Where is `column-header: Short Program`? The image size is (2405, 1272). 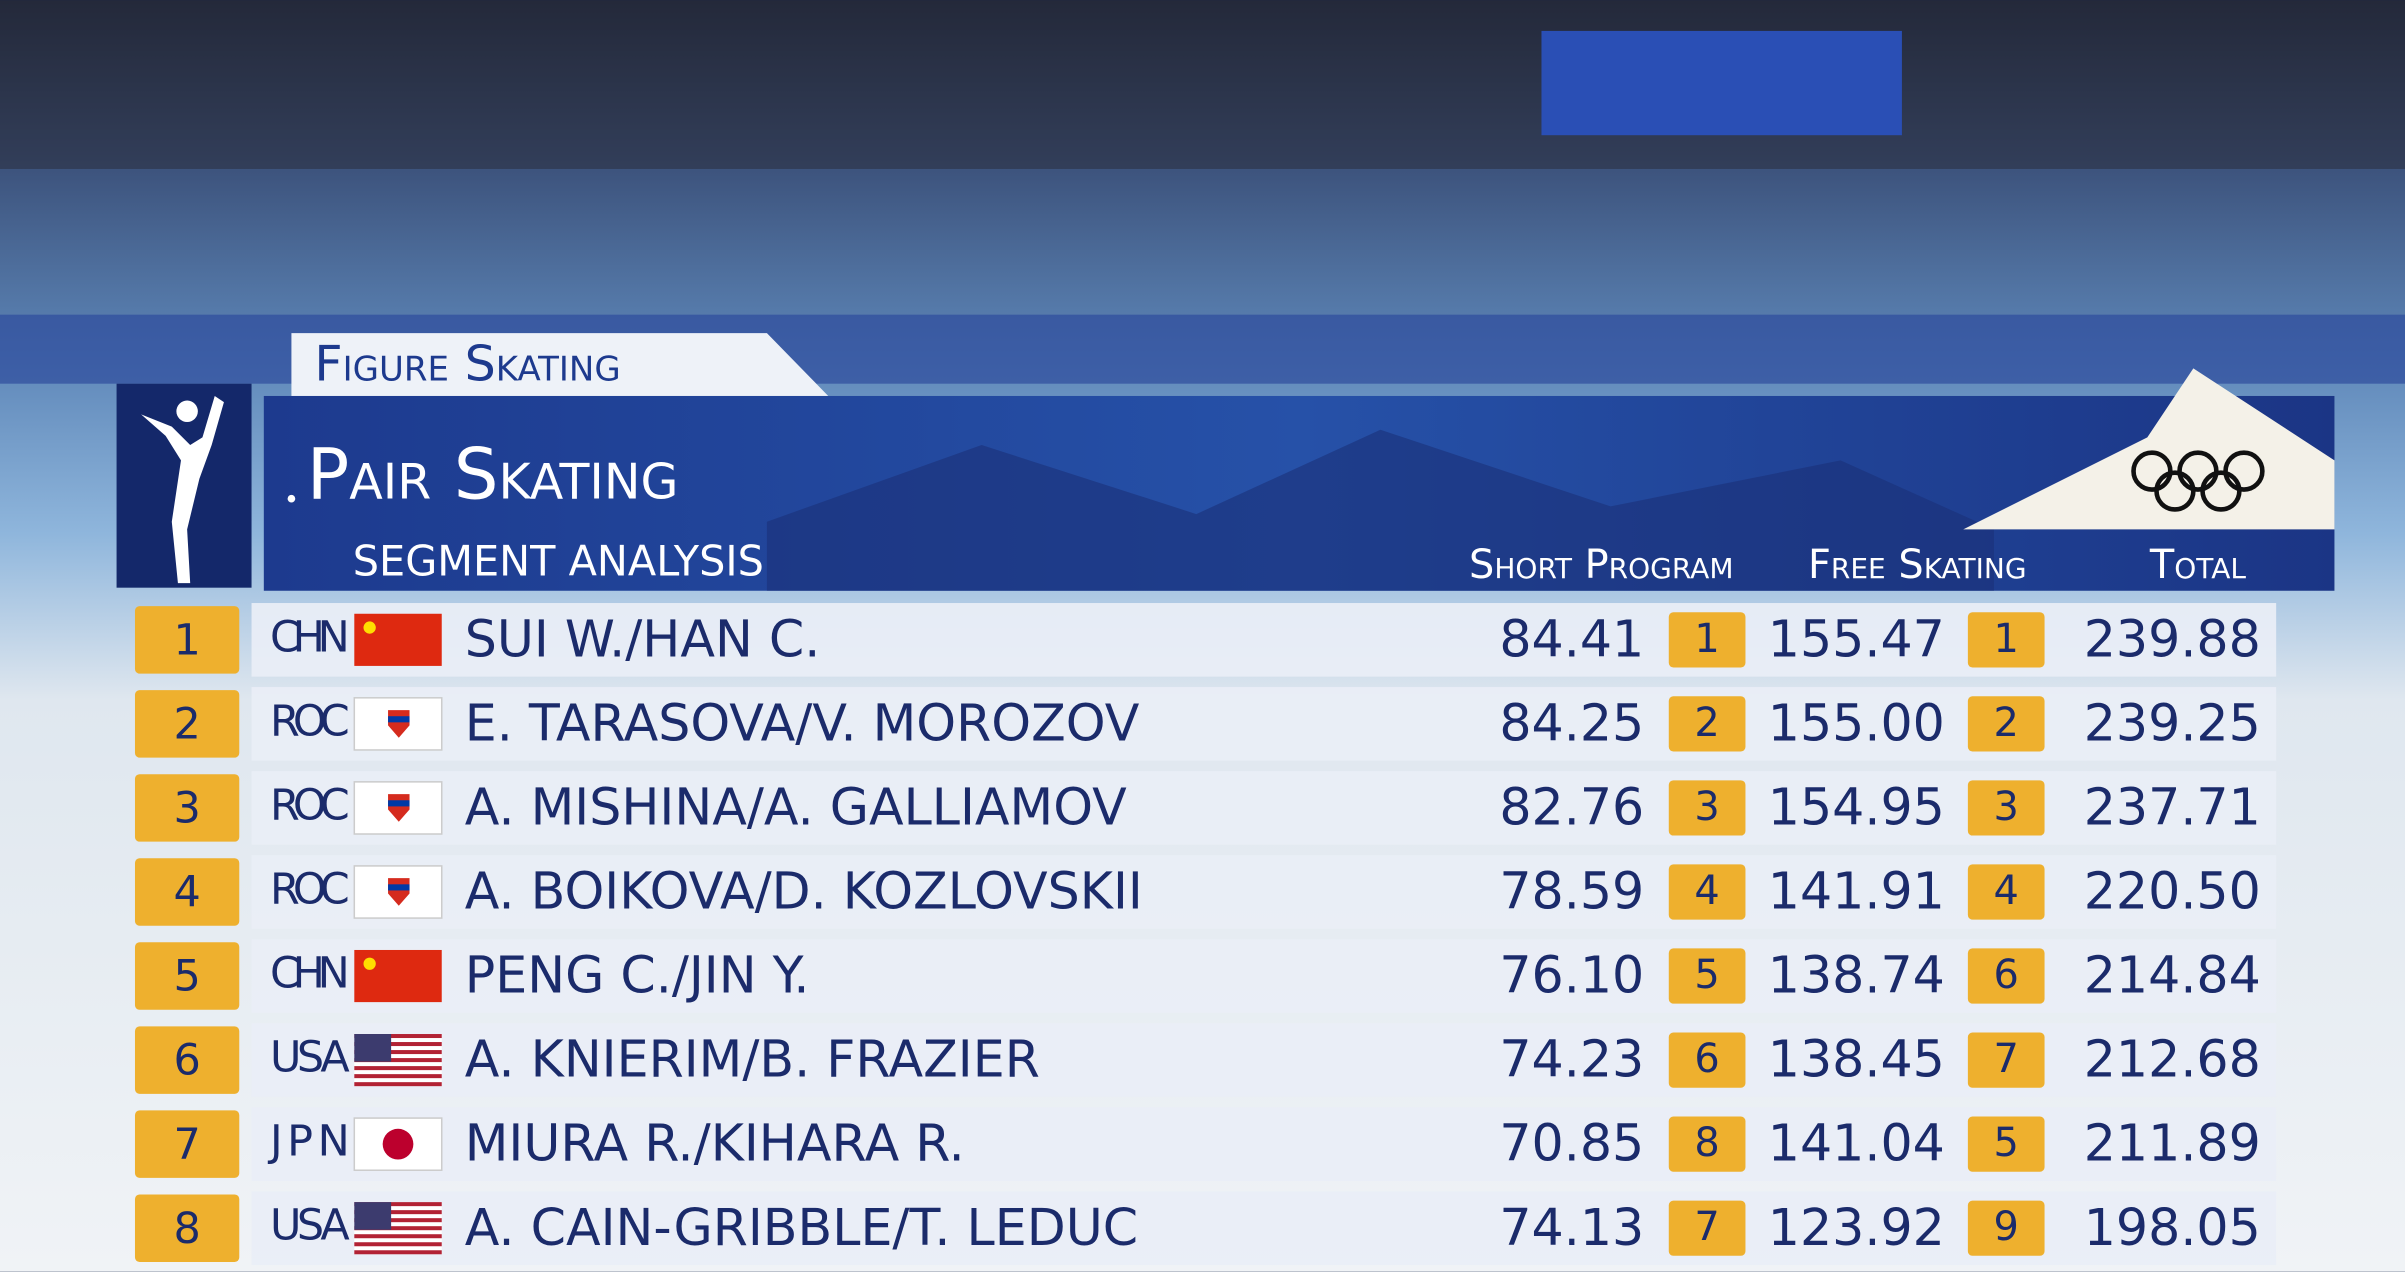 column-header: Short Program is located at coordinates (1601, 565).